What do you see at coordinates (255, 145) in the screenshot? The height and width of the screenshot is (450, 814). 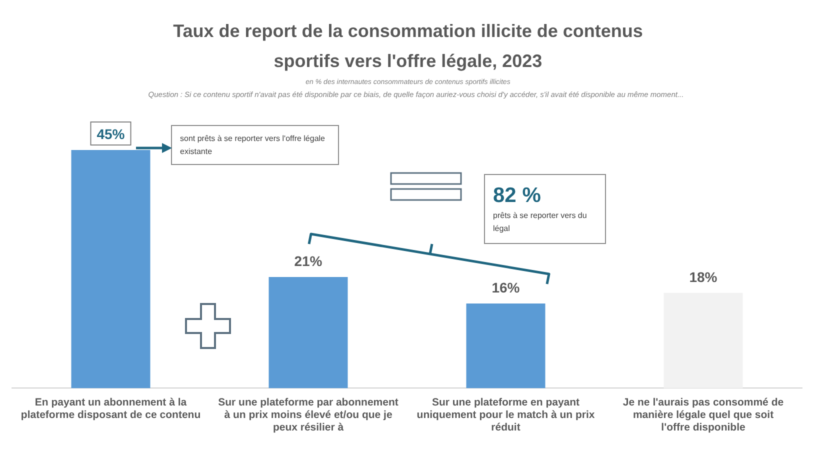 I see `annotation: sont prêts à se reporter vers l'offre légale existante` at bounding box center [255, 145].